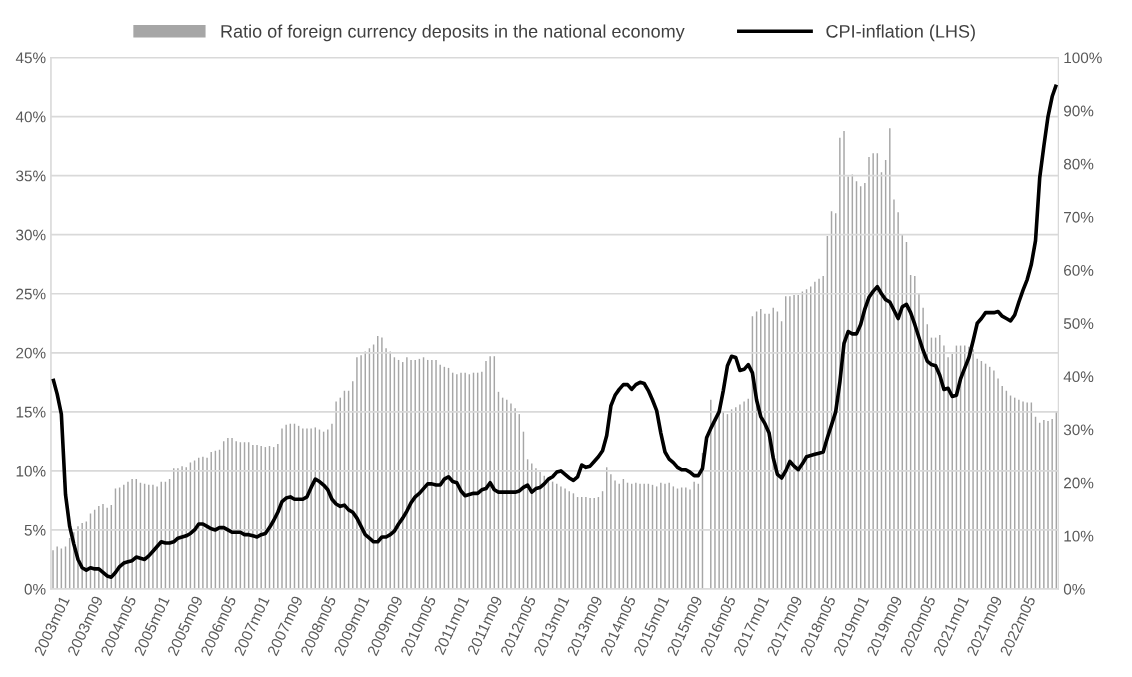 The image size is (1132, 677). I want to click on y-tick-label: 10%, so click(31, 471).